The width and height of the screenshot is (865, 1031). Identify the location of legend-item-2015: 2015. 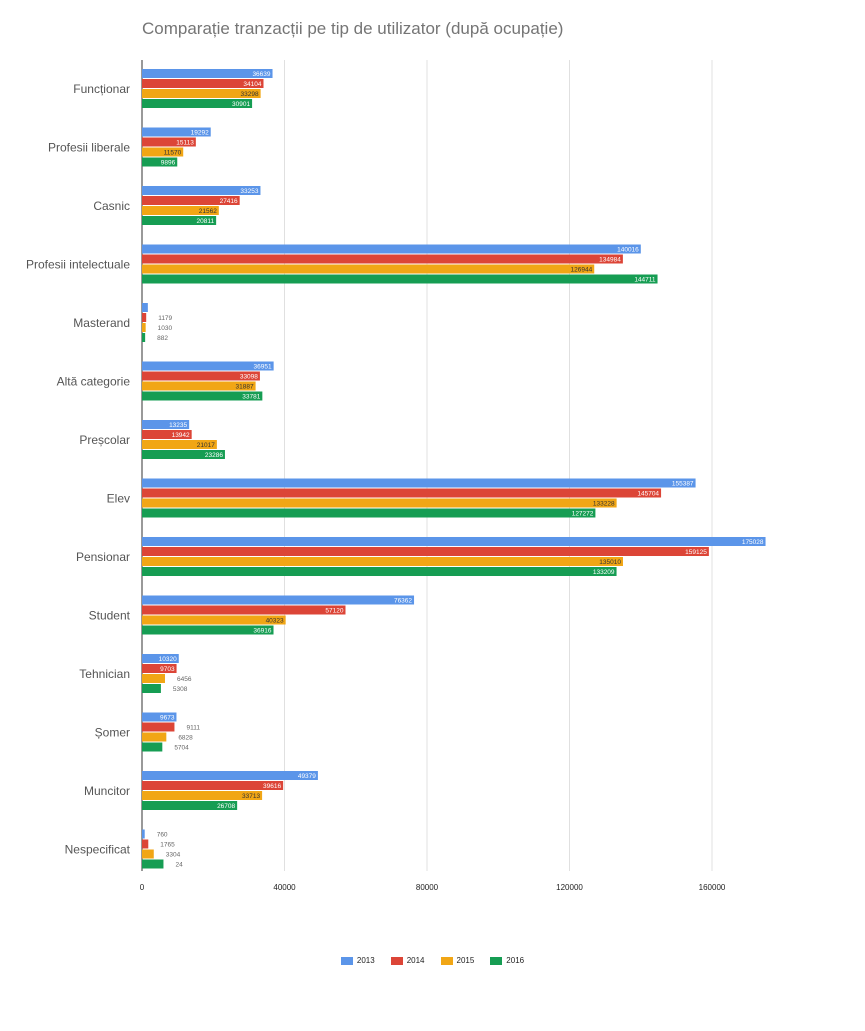
(457, 960).